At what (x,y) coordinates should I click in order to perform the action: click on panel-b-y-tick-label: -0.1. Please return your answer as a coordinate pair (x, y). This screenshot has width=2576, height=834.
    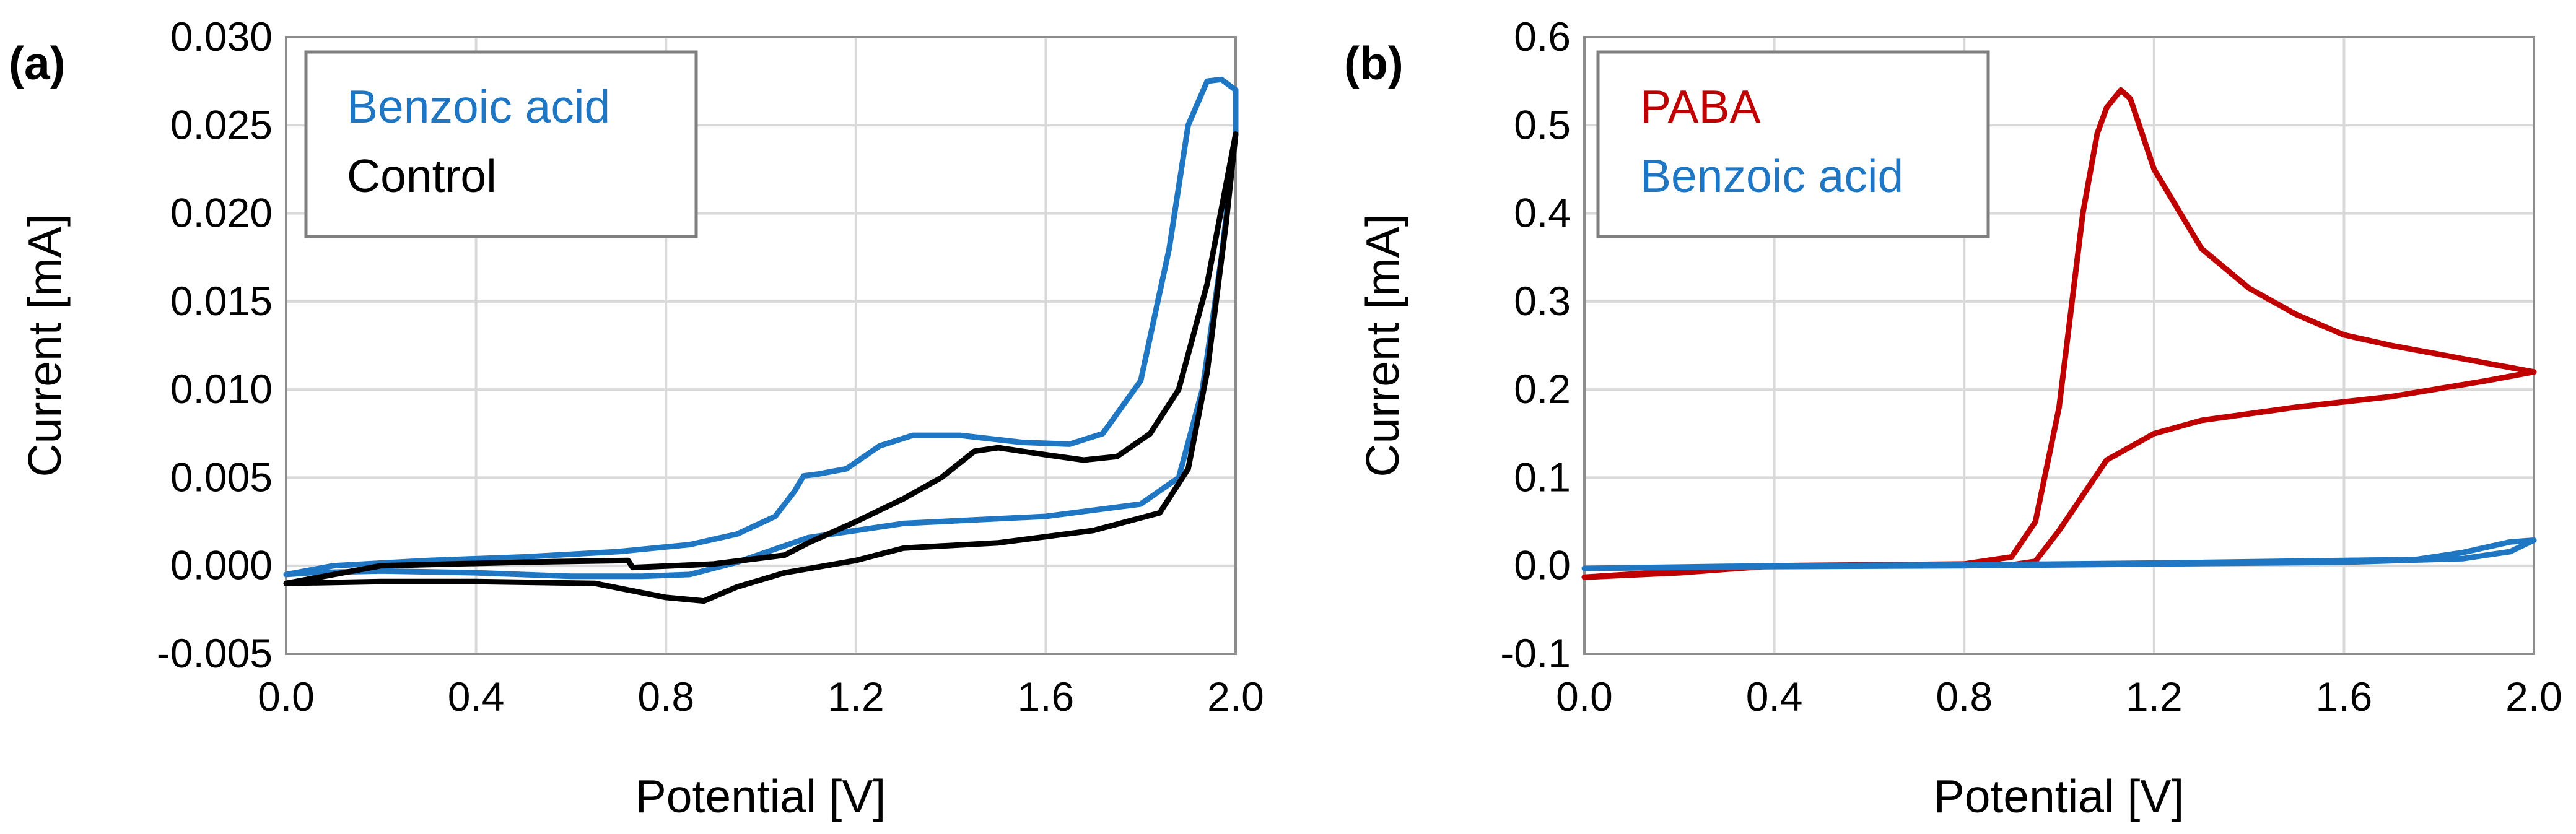
    Looking at the image, I should click on (1535, 653).